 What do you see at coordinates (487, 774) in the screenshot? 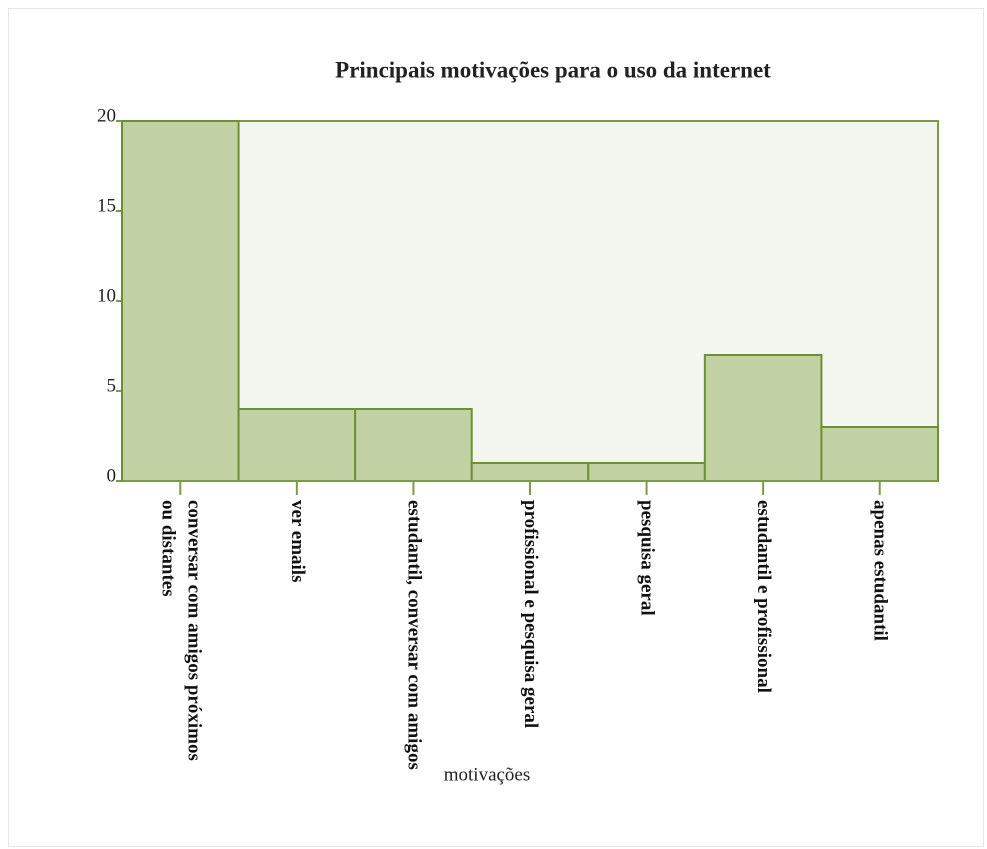
I see `x-axis-label: motivações` at bounding box center [487, 774].